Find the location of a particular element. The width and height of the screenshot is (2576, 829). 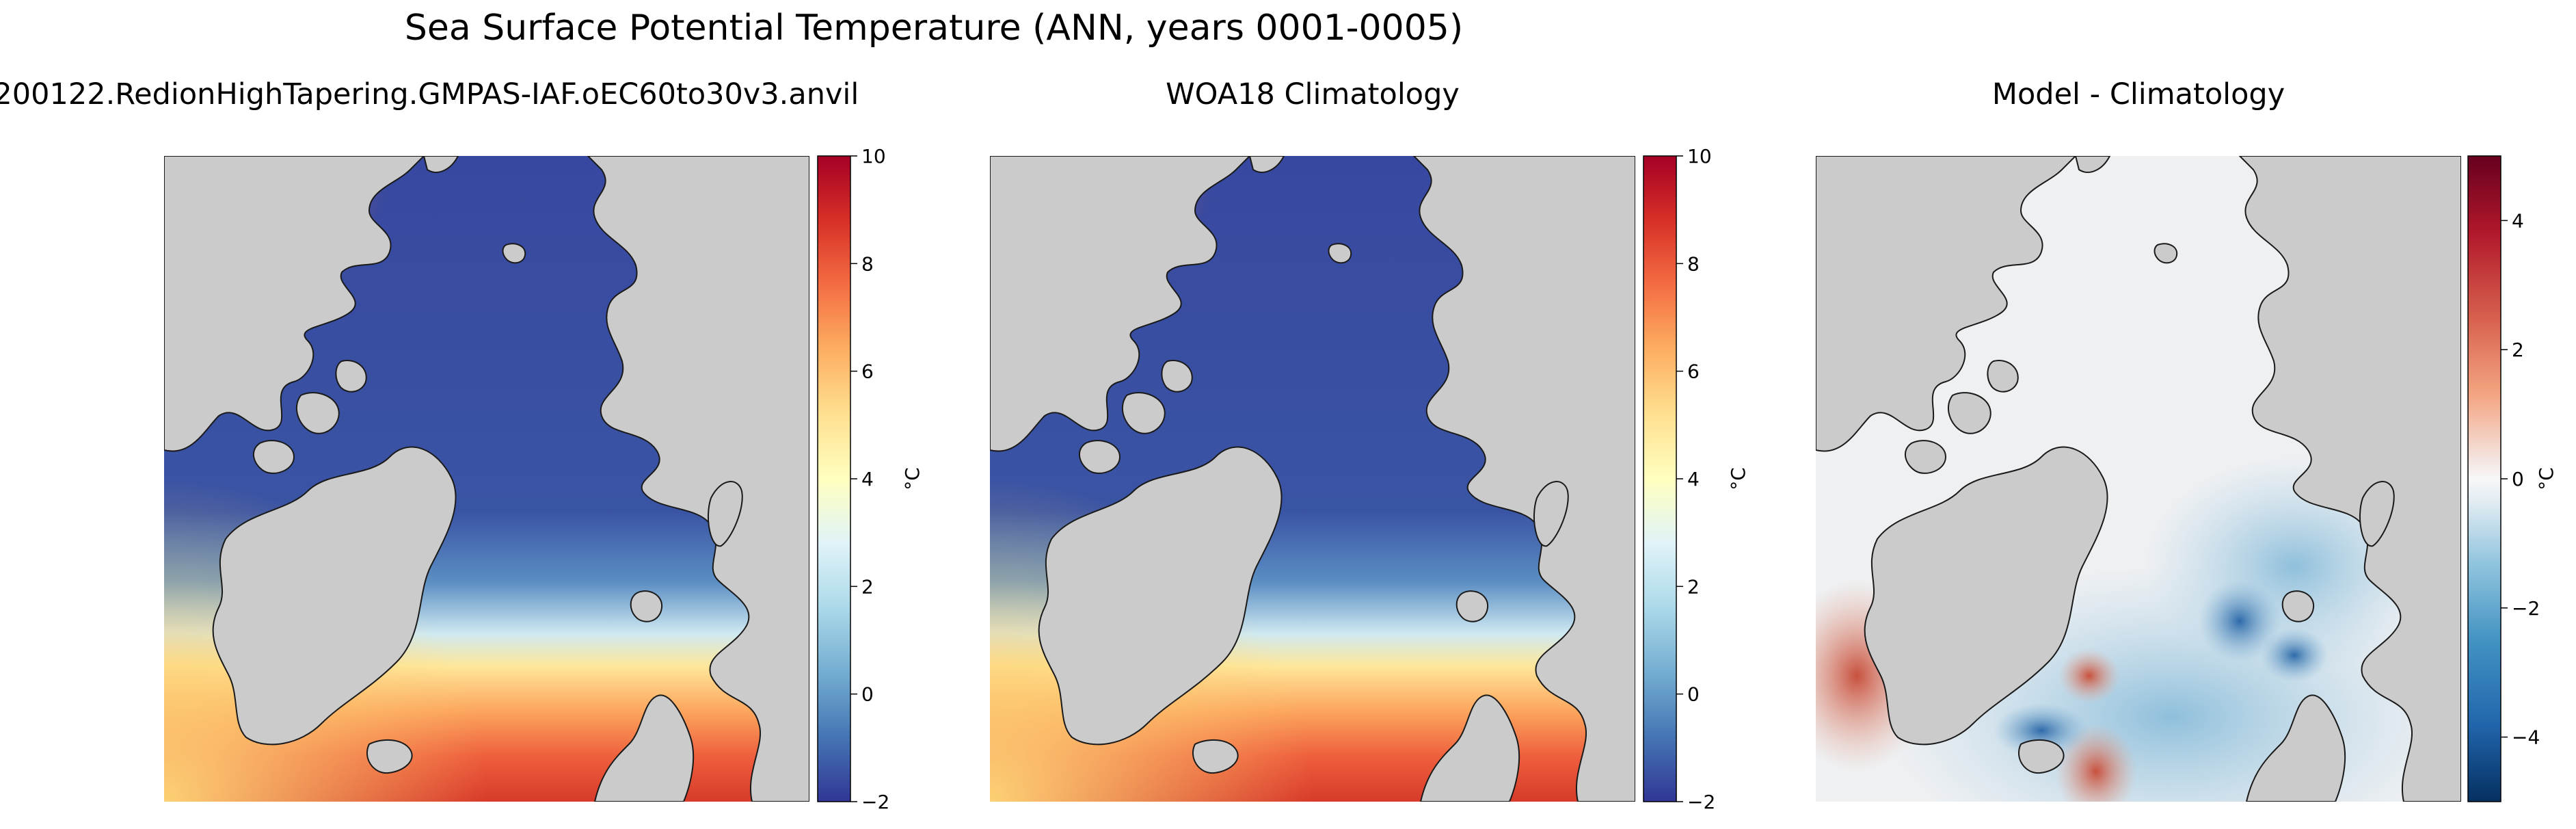

colorbar-3-tick-label: 2 is located at coordinates (2518, 350).